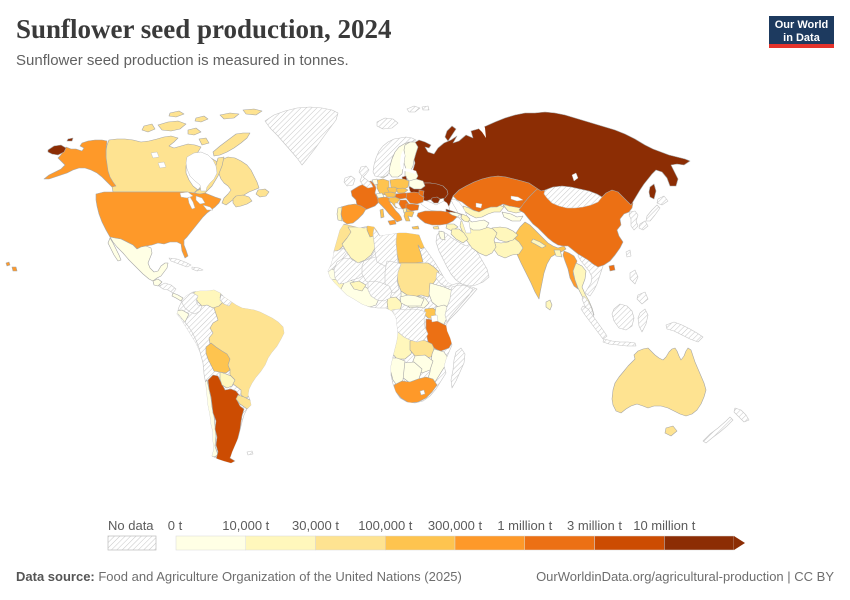 The height and width of the screenshot is (600, 850). Describe the element at coordinates (385, 525) in the screenshot. I see `svg-text: 100,000 t` at that location.